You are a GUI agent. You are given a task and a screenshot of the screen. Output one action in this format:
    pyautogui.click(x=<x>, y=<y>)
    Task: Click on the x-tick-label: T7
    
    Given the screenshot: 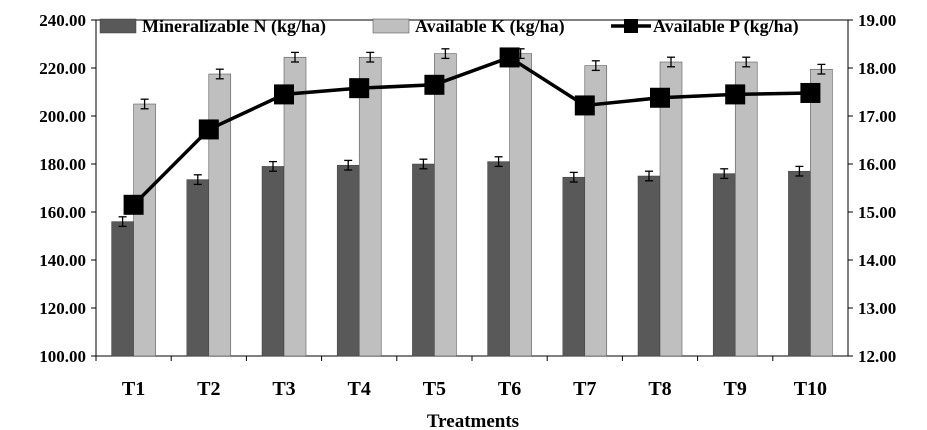 What is the action you would take?
    pyautogui.click(x=584, y=389)
    